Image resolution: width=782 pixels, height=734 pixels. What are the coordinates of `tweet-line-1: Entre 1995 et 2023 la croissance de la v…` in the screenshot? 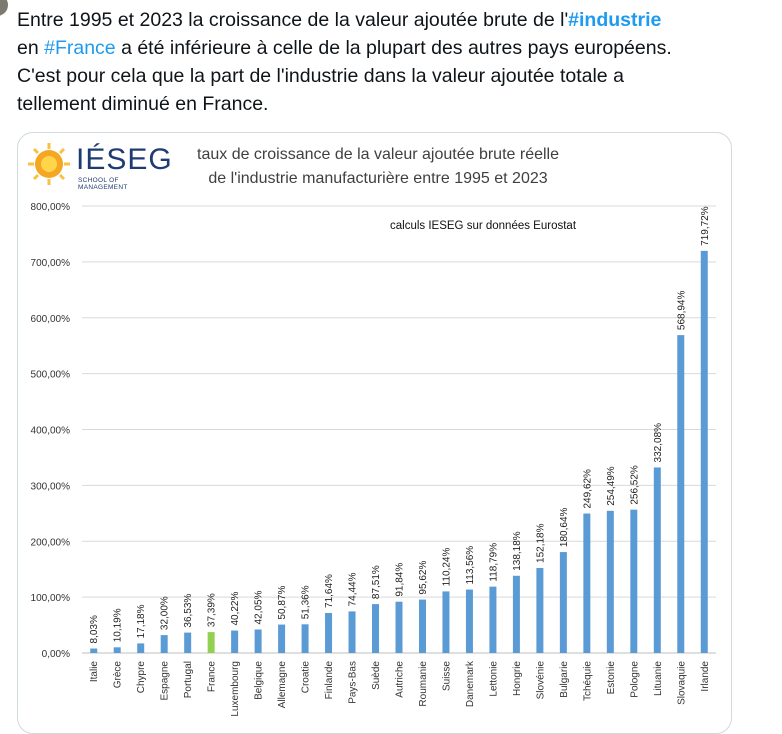 It's located at (387, 20).